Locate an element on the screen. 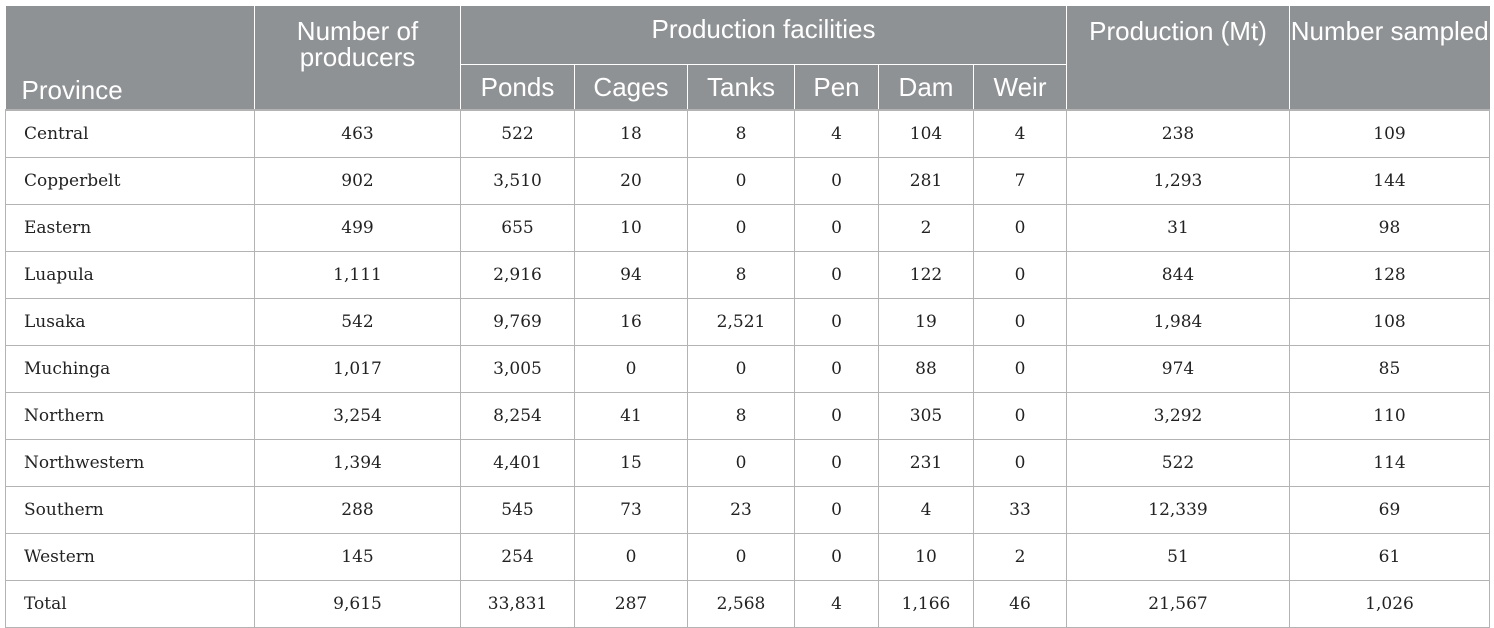 The image size is (1494, 628). cell-producers: 902 is located at coordinates (357, 181).